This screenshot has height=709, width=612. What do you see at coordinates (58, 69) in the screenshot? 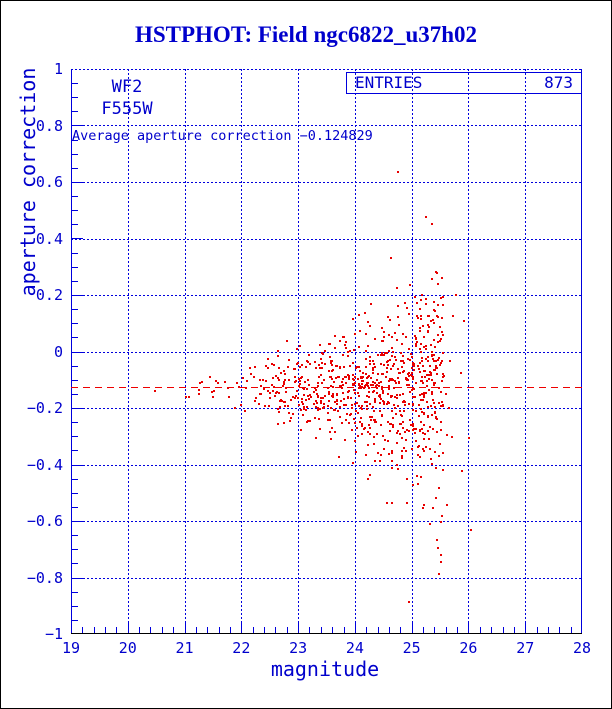
I see `y-tick-label: 1` at bounding box center [58, 69].